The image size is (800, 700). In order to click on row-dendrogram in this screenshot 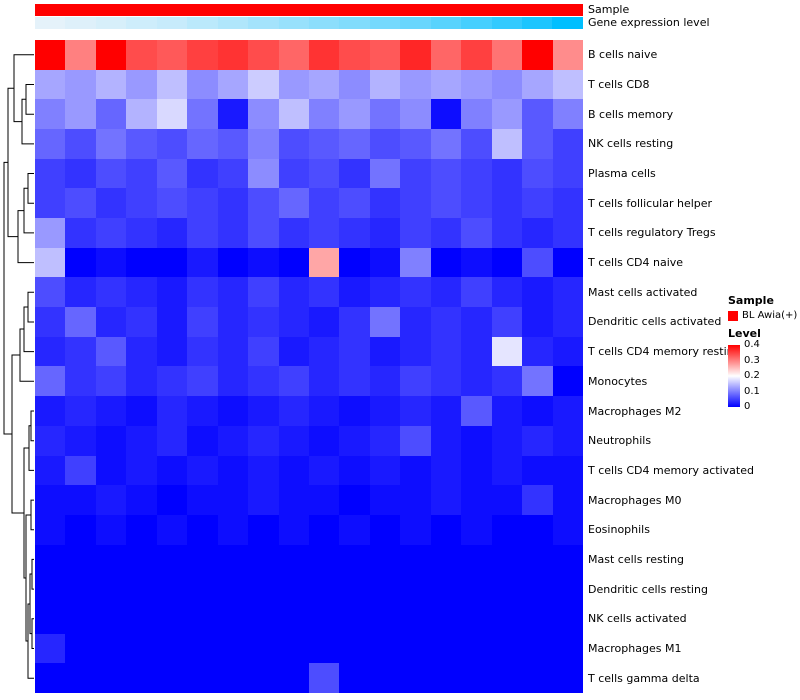, I will do `click(18, 366)`.